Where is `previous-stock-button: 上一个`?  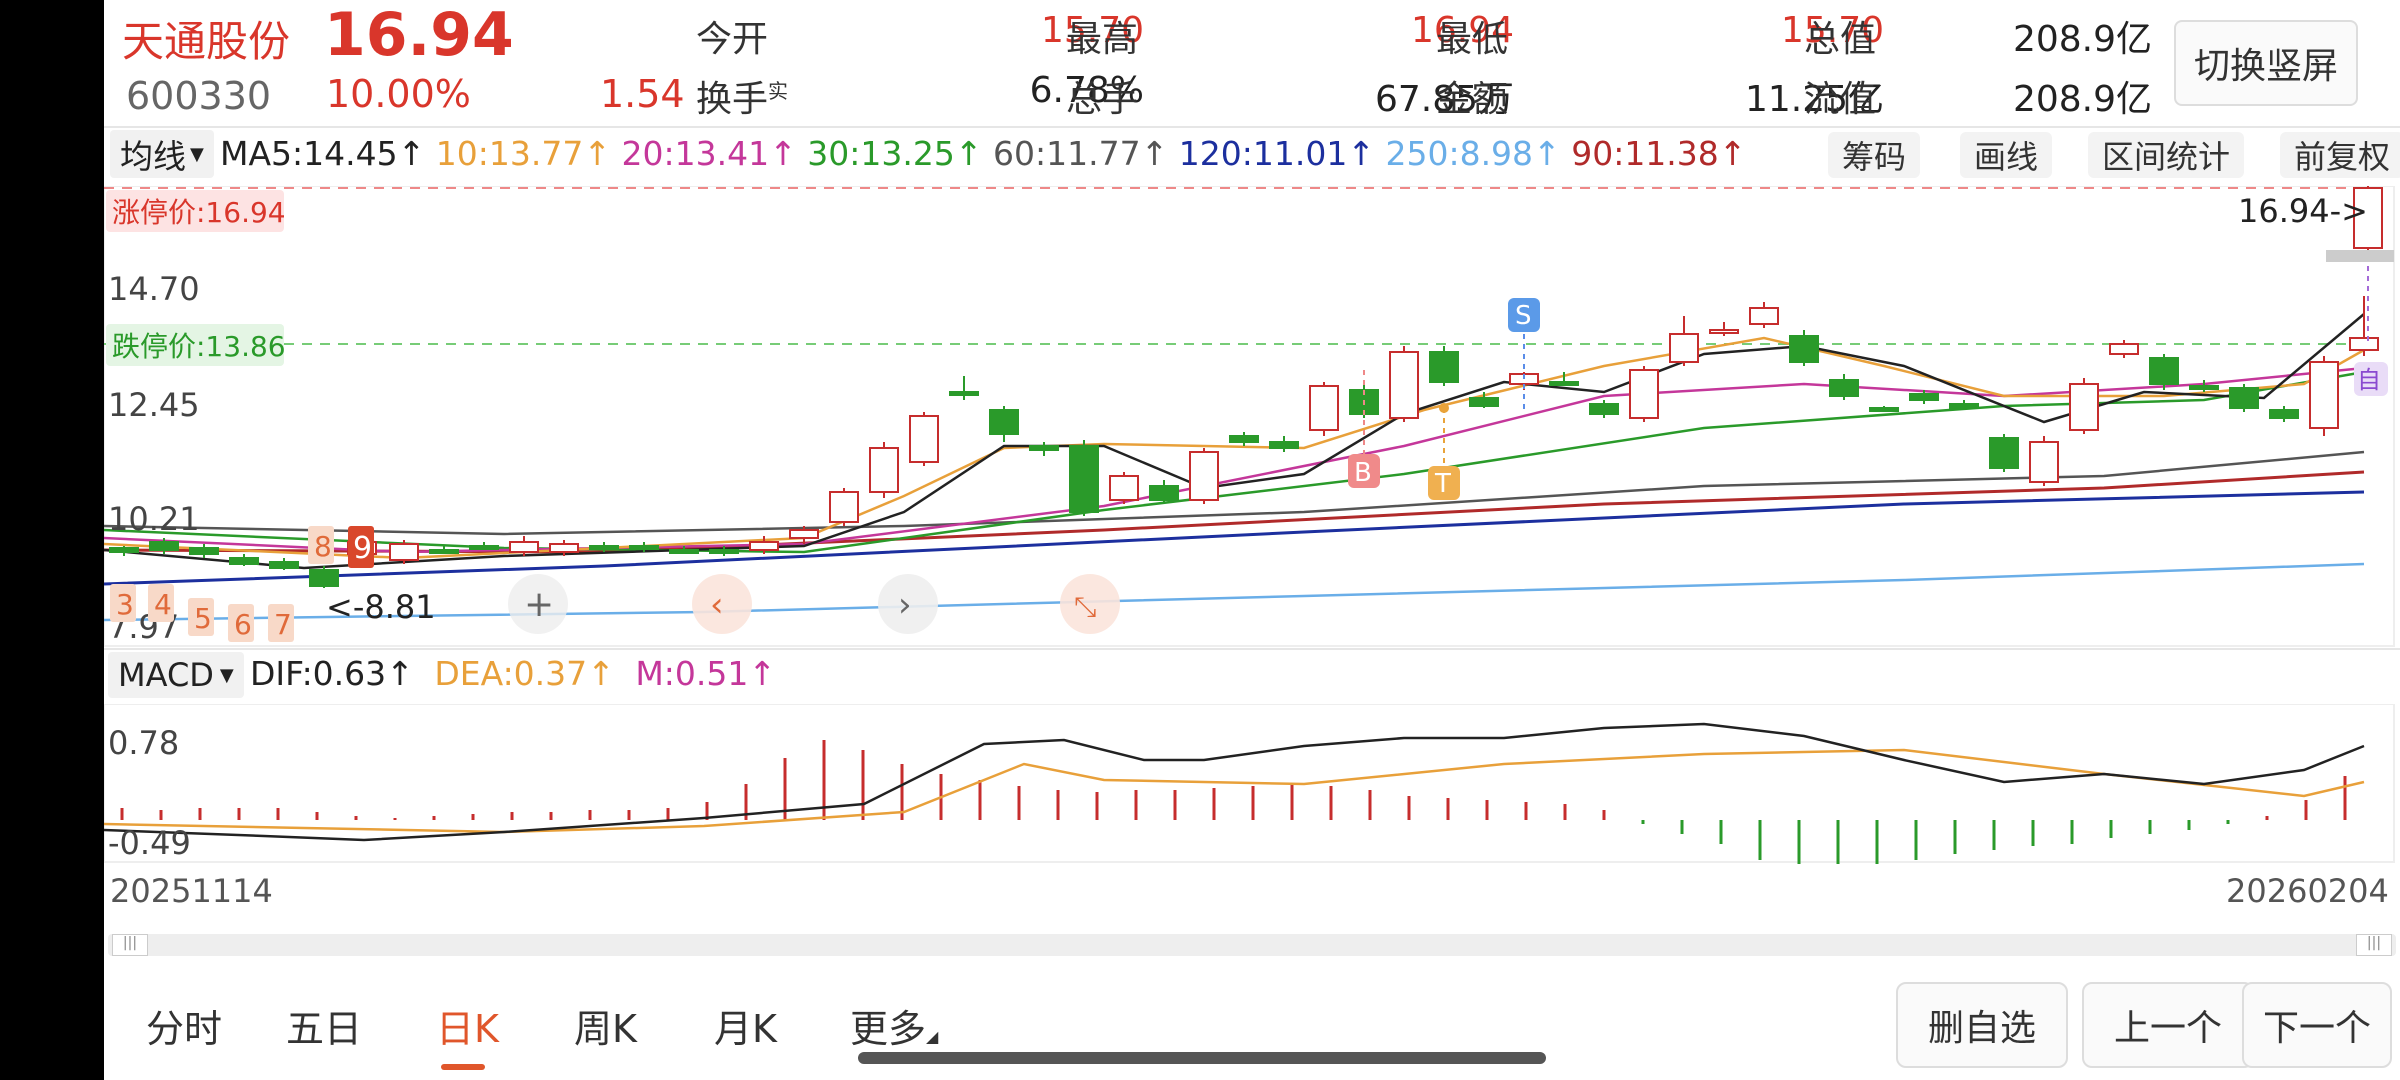 previous-stock-button: 上一个 is located at coordinates (2168, 1025).